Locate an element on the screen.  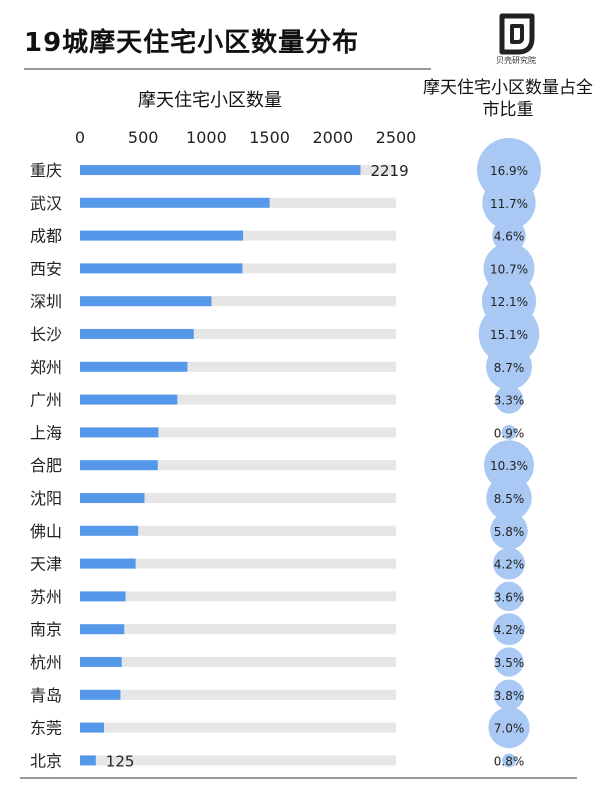
category-label: 佛山 is located at coordinates (46, 531).